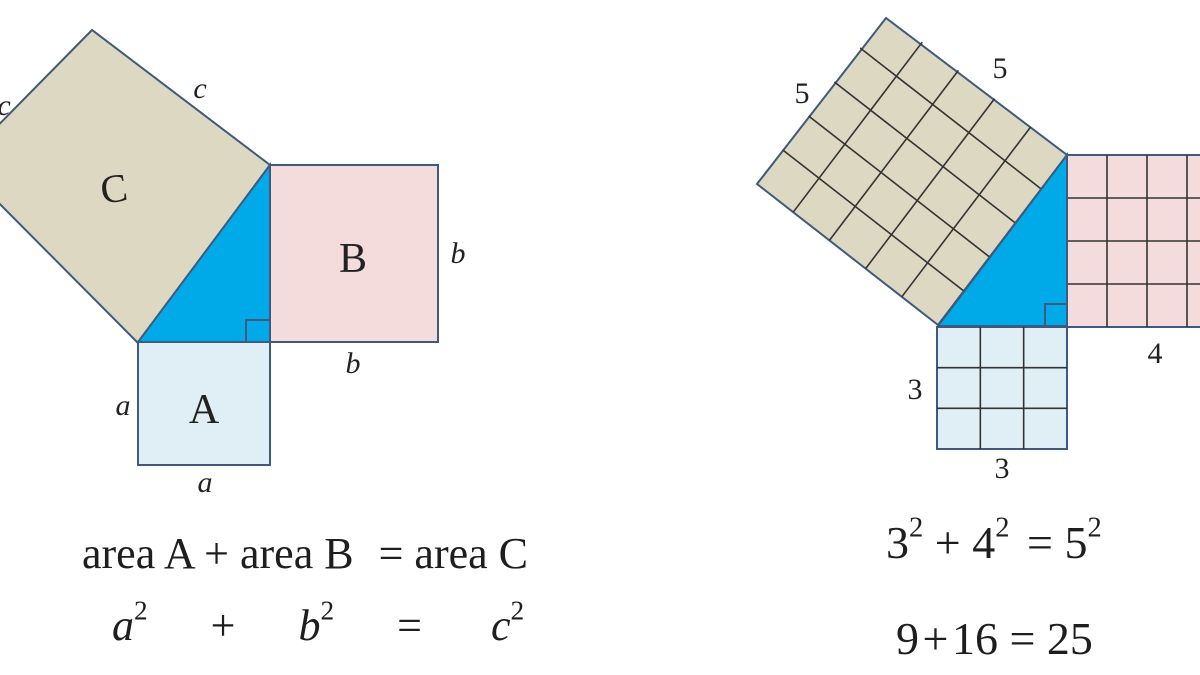 Image resolution: width=1200 pixels, height=675 pixels. What do you see at coordinates (223, 625) in the screenshot?
I see `eq-plus-2: +` at bounding box center [223, 625].